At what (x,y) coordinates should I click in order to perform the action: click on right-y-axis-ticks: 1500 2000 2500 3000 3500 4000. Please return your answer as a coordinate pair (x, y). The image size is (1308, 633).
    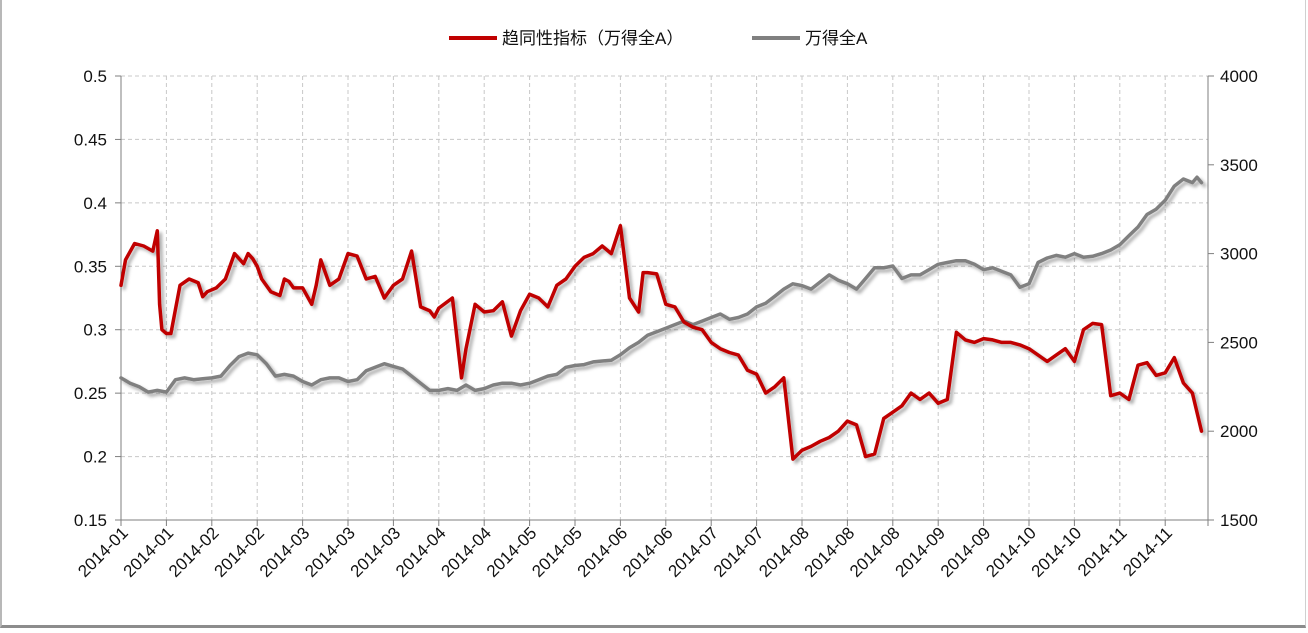
    Looking at the image, I should click on (1233, 298).